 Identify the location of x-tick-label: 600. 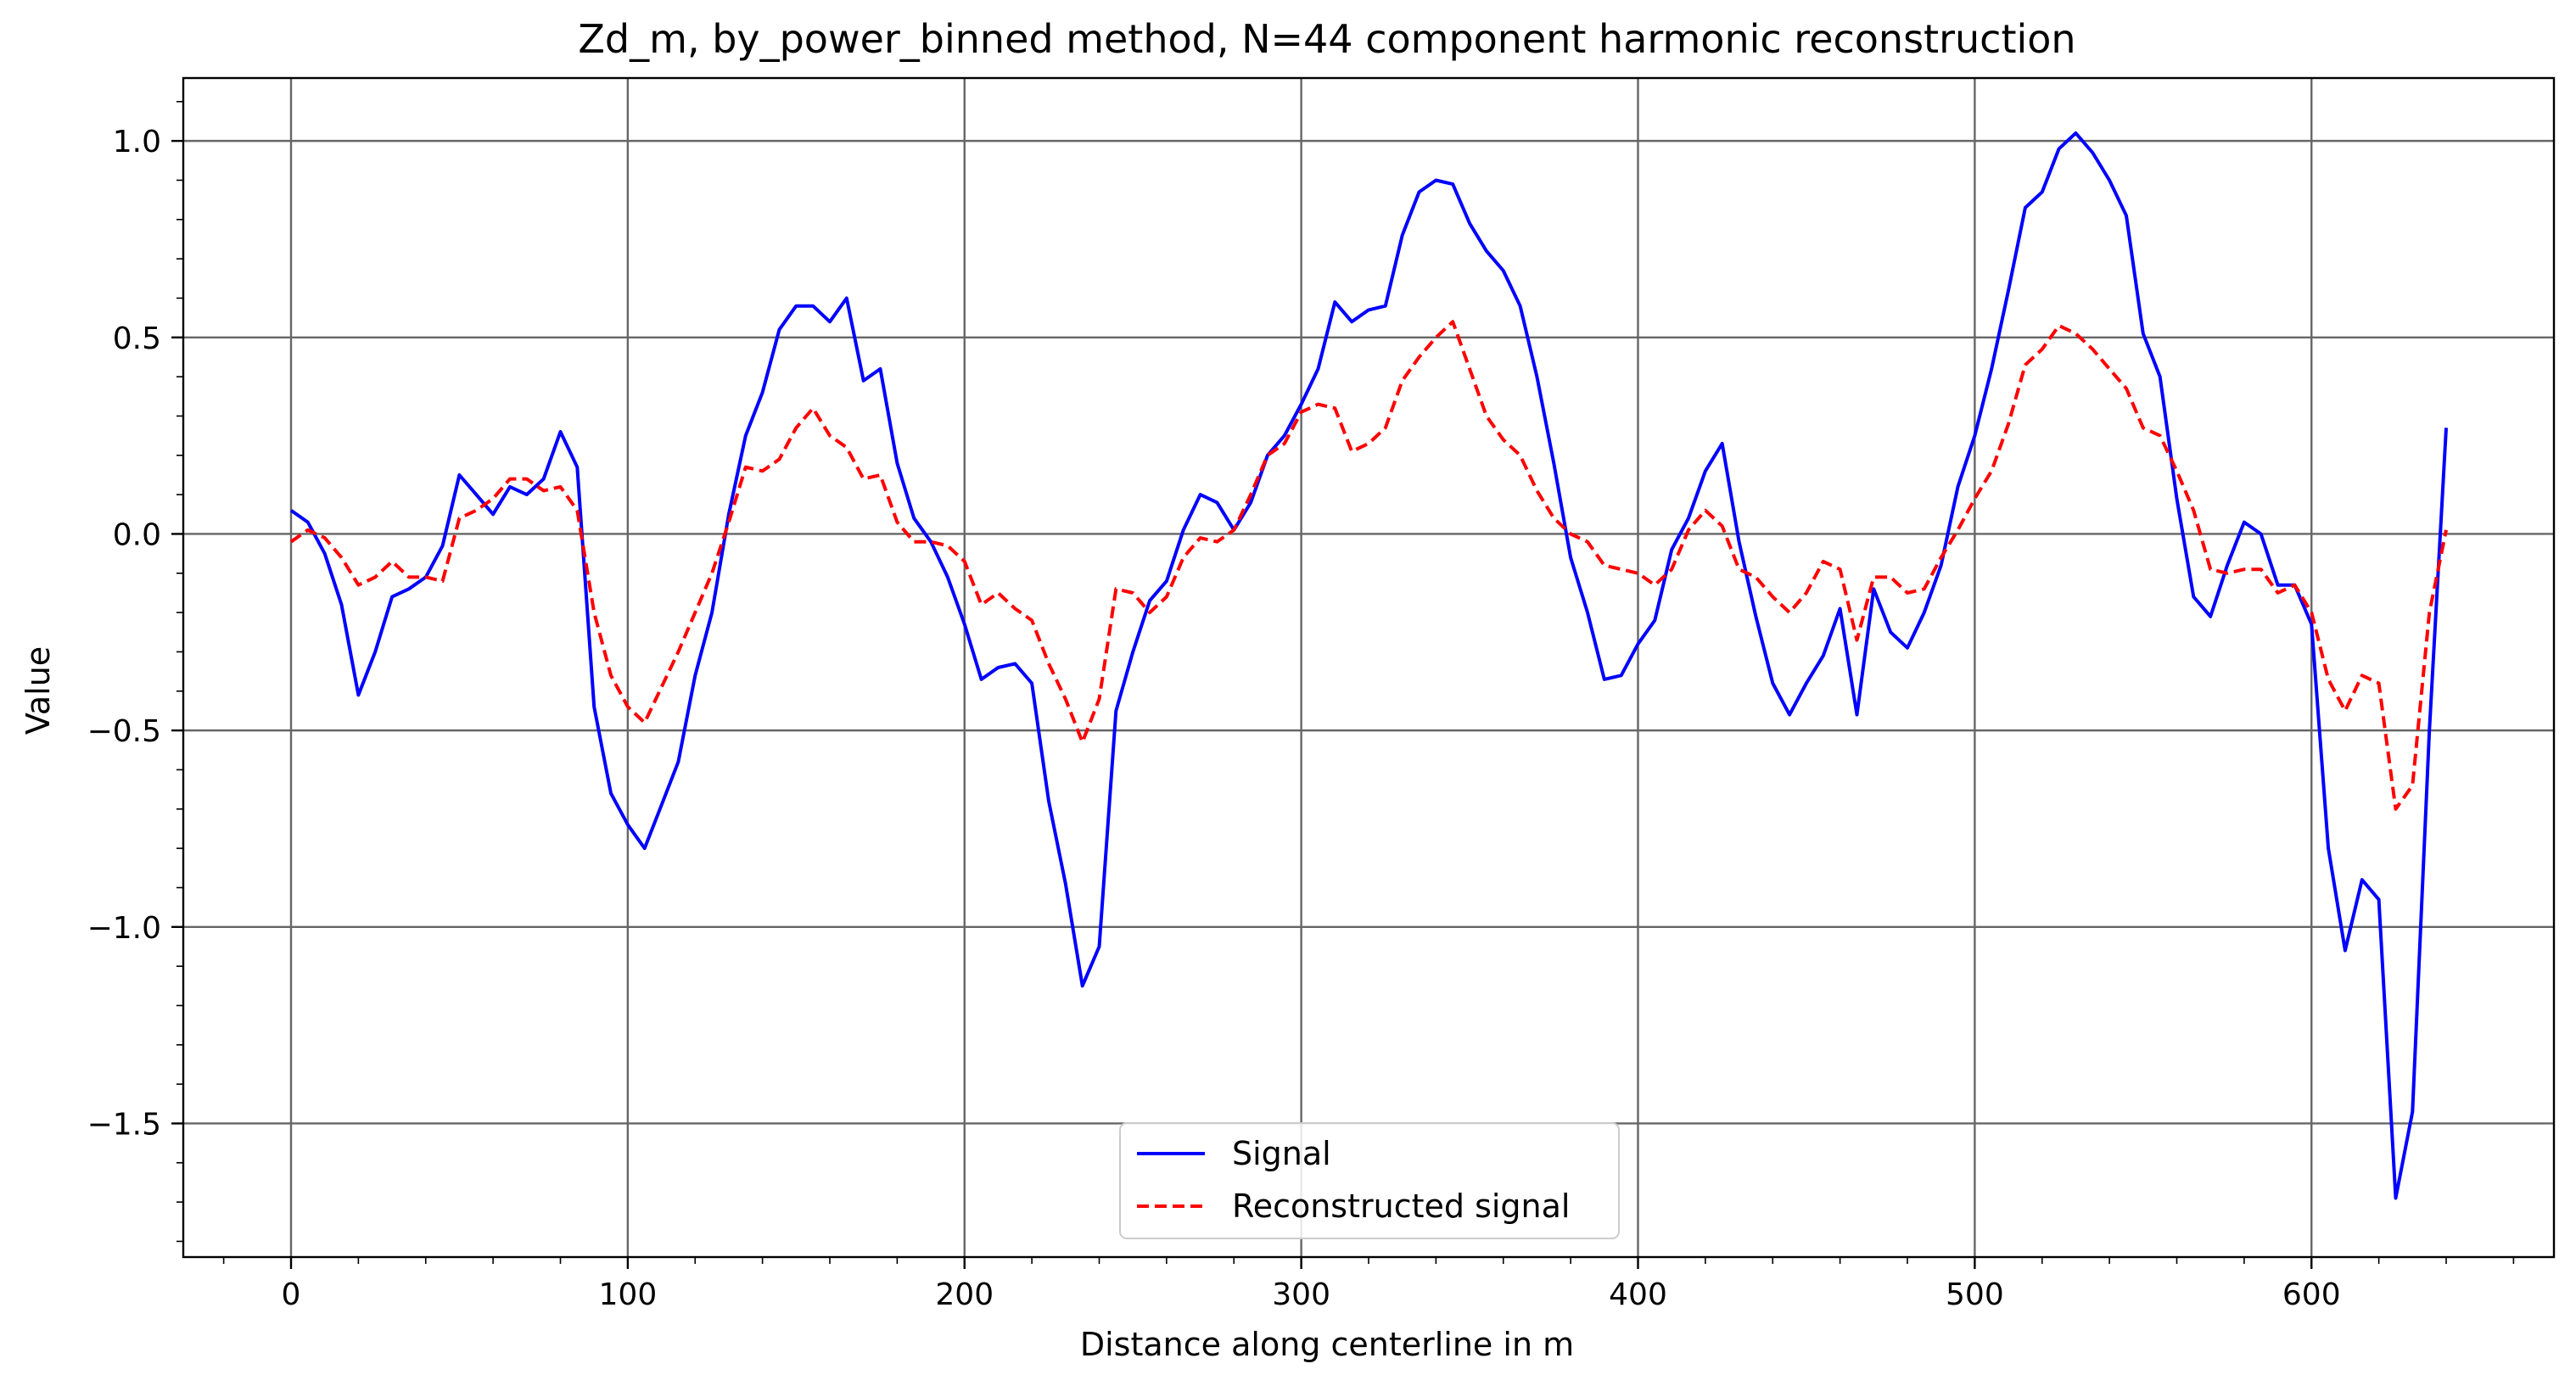
(2312, 1294).